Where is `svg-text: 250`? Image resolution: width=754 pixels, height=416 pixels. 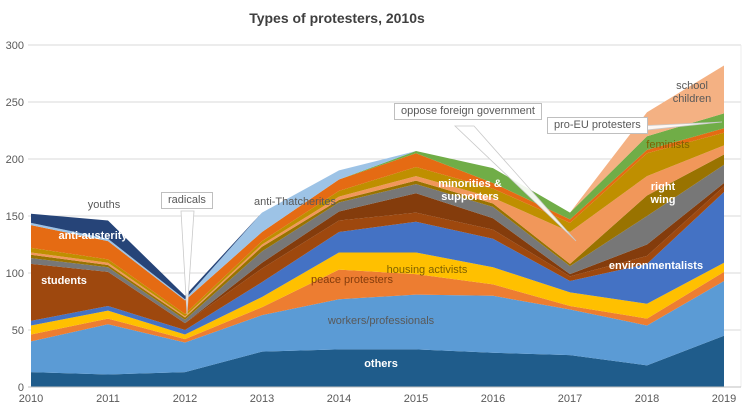 svg-text: 250 is located at coordinates (15, 103).